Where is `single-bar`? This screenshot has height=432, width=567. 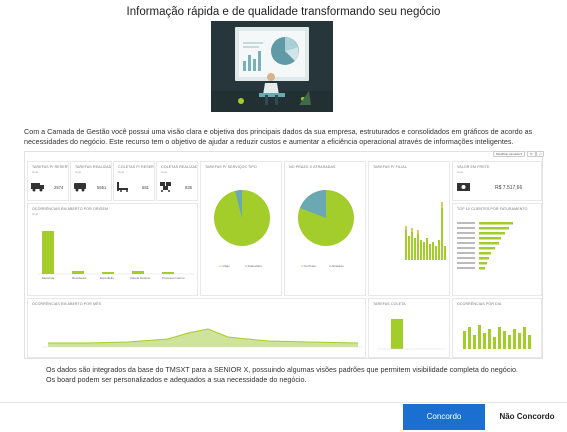
single-bar is located at coordinates (397, 334).